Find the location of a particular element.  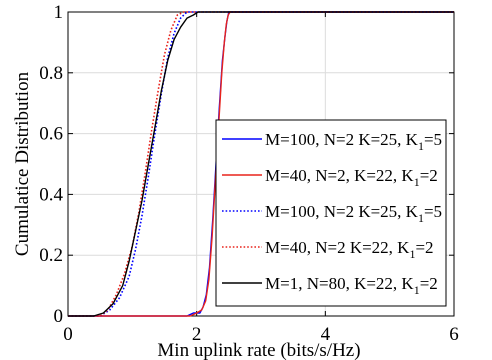

legend-label-4: M=40, N=2 K=22, K1=2 is located at coordinates (349, 249).